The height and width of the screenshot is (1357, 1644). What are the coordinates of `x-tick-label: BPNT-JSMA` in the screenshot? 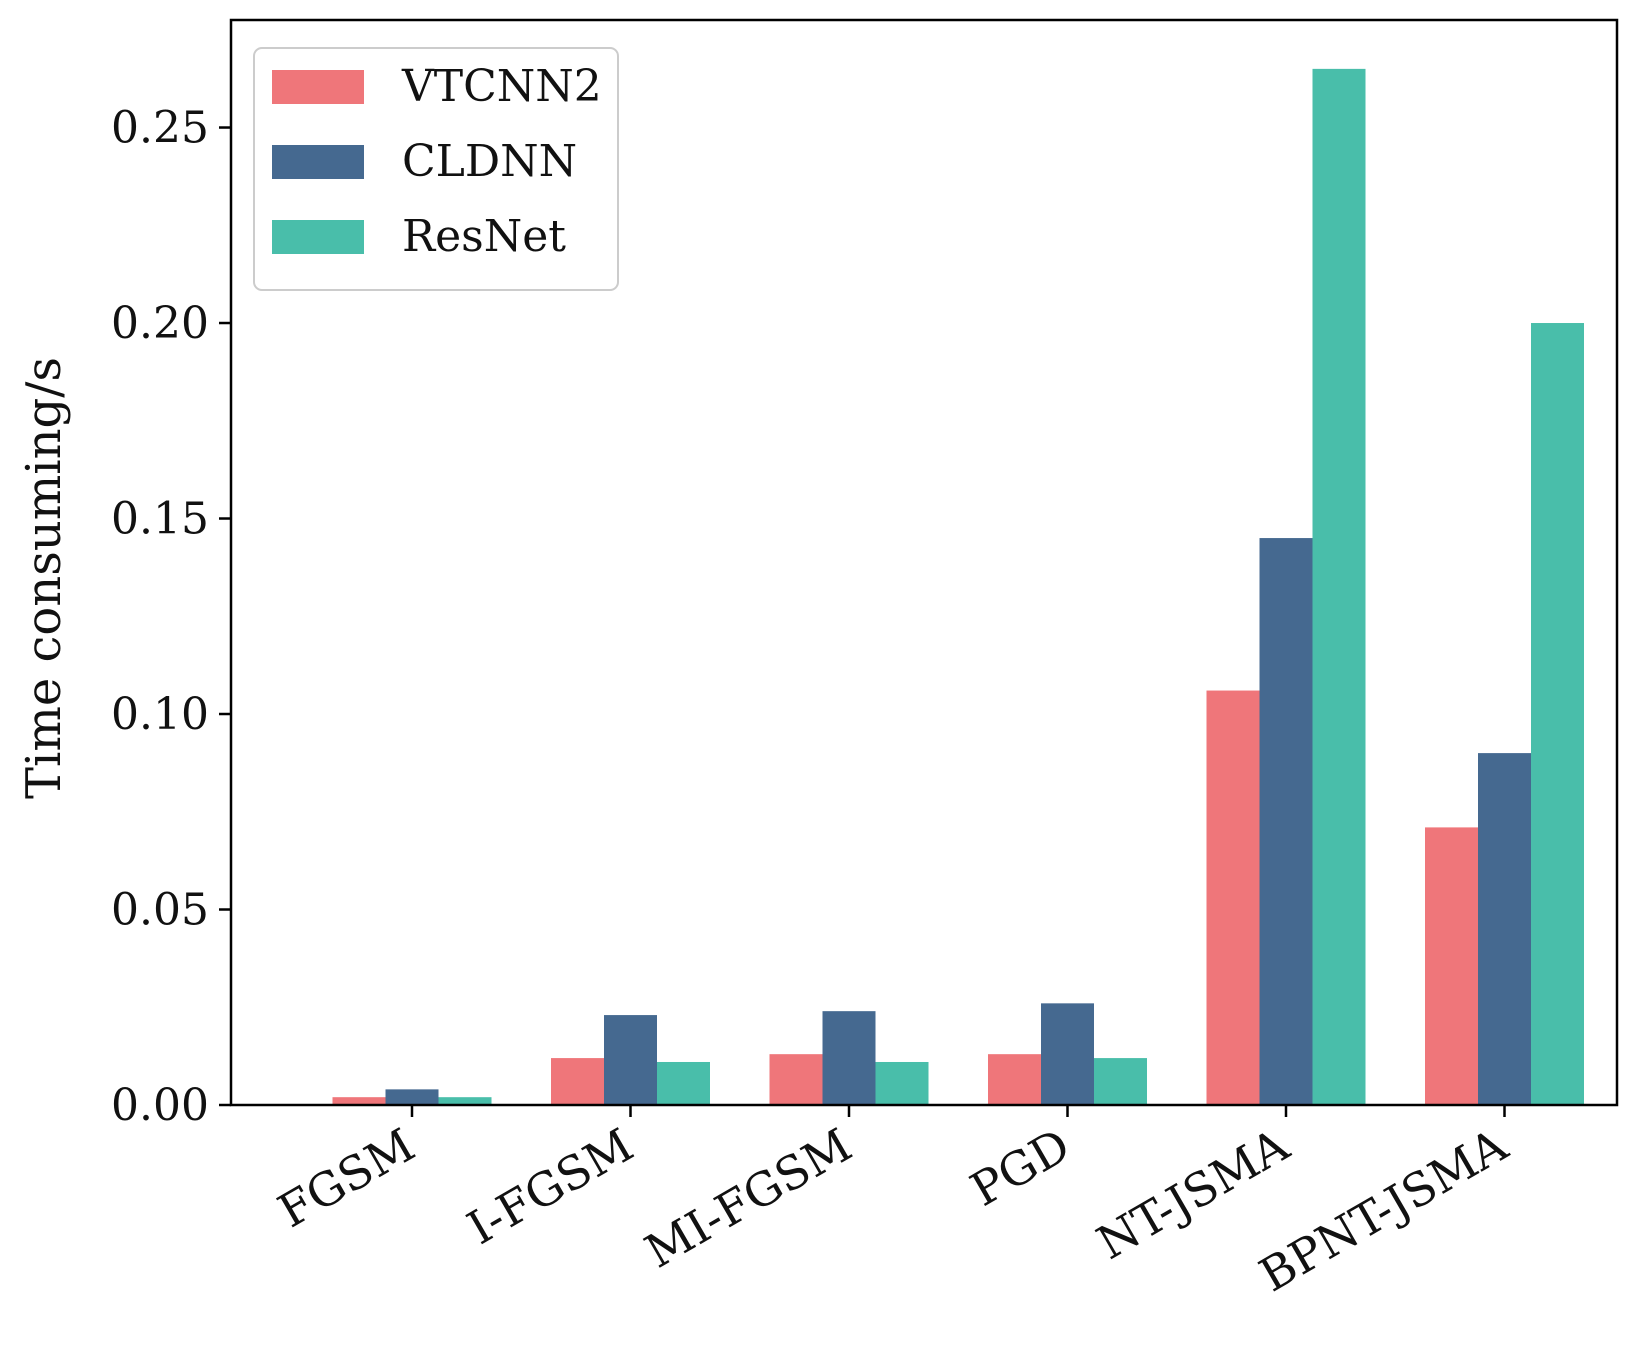 It's located at (1383, 1209).